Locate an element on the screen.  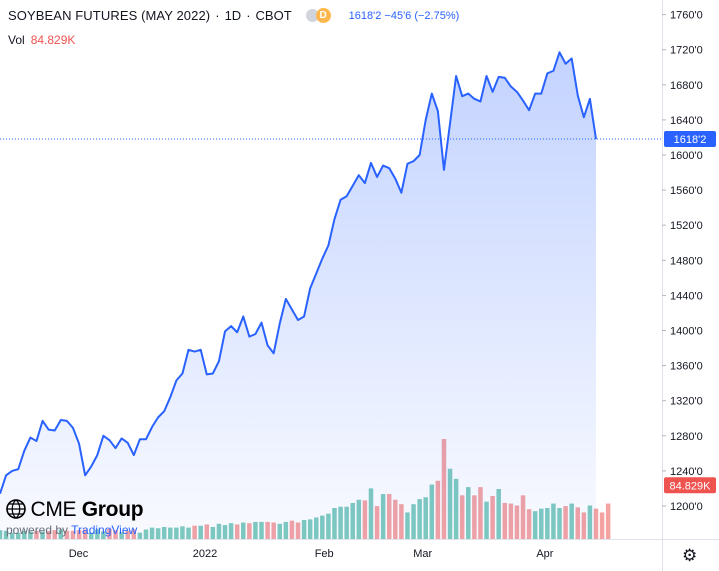
price-change-quote: 1618'2 −45'6 (−2.75%) is located at coordinates (404, 15).